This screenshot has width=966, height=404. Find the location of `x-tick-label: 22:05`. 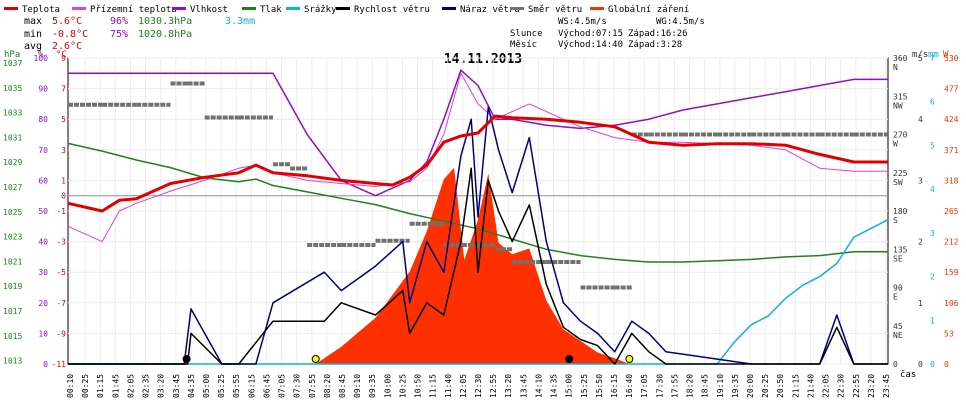

x-tick-label: 22:05 is located at coordinates (826, 386).